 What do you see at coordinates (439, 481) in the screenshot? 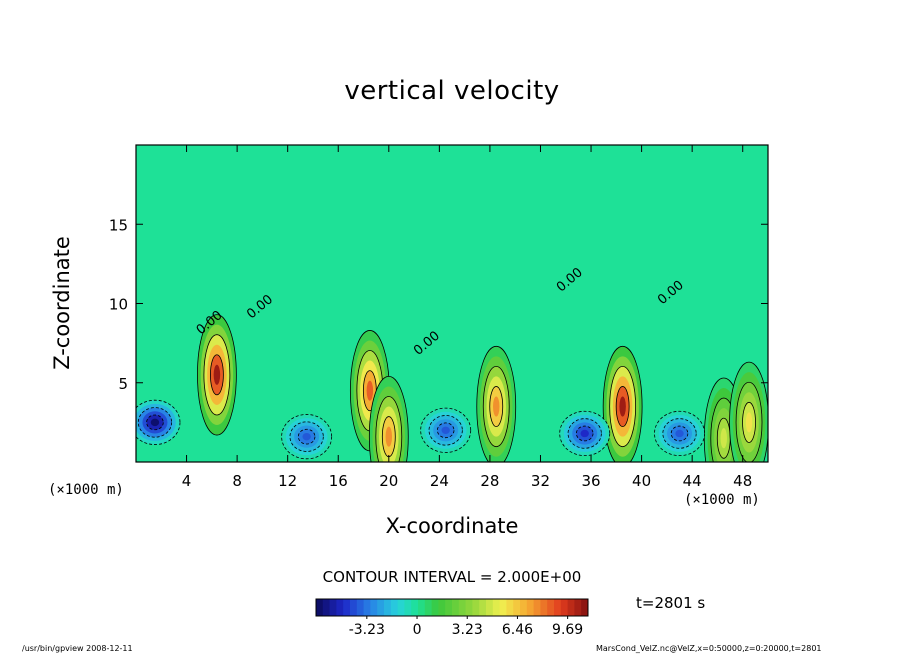
I see `x-tick-label: 24` at bounding box center [439, 481].